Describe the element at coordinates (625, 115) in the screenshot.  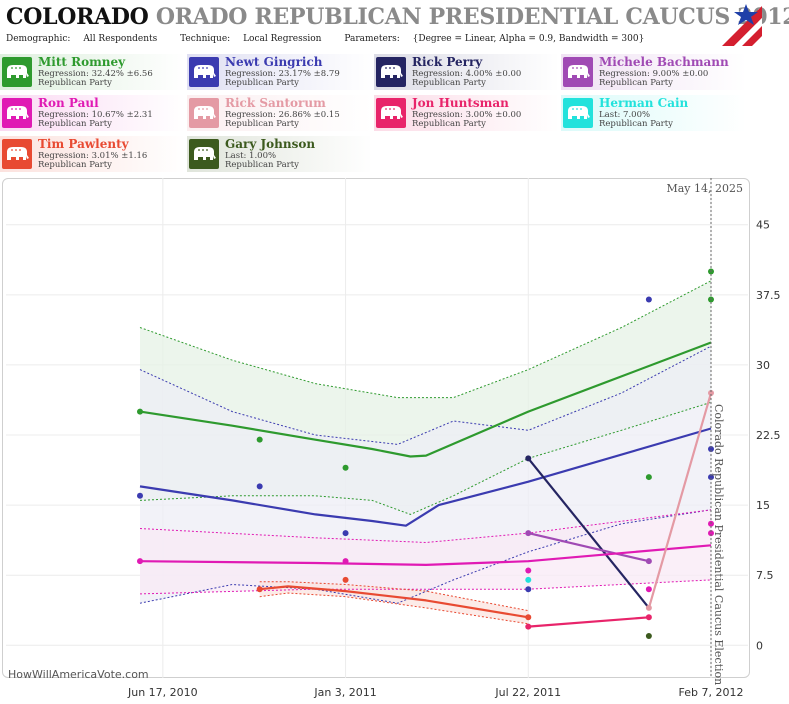
I see `candidate-stat: Last: 7.00%` at that location.